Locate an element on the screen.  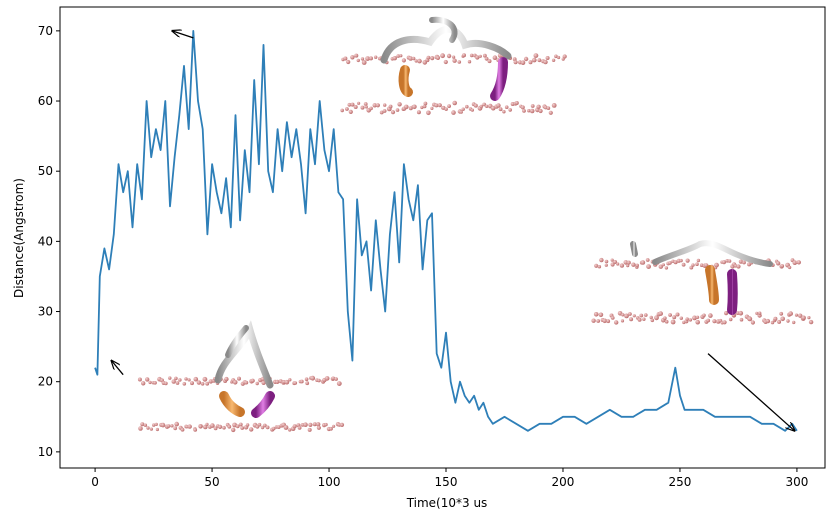
annotation-arrow is located at coordinates (751, 392).